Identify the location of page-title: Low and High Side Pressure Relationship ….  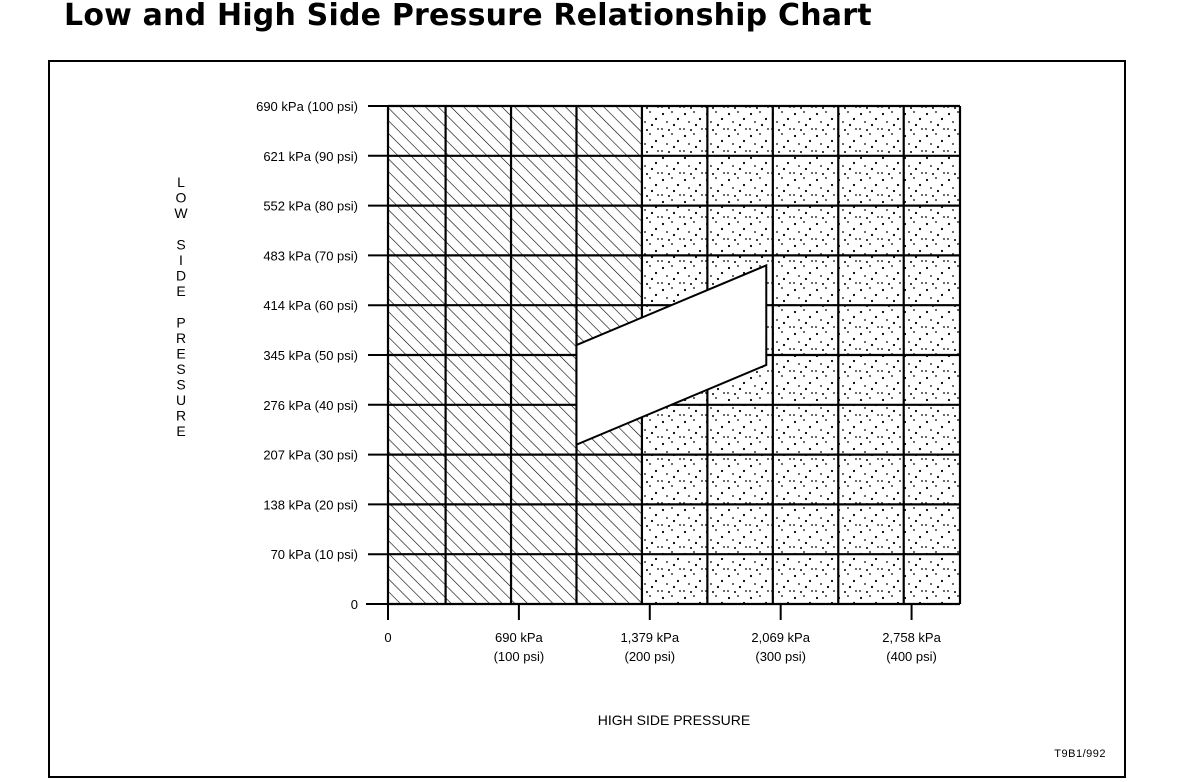
(468, 16).